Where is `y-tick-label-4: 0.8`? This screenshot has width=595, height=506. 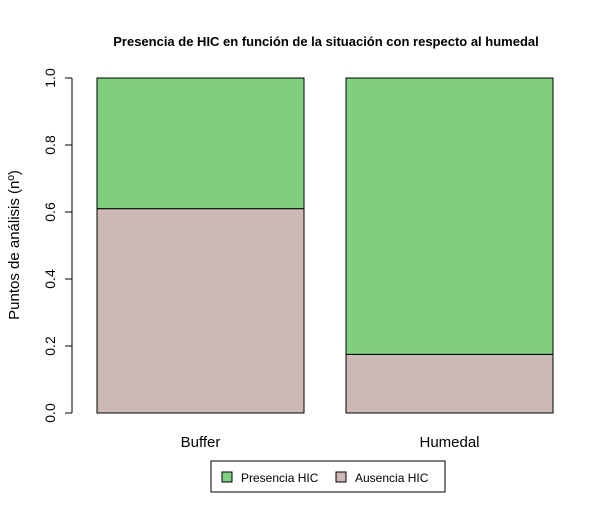
y-tick-label-4: 0.8 is located at coordinates (50, 145).